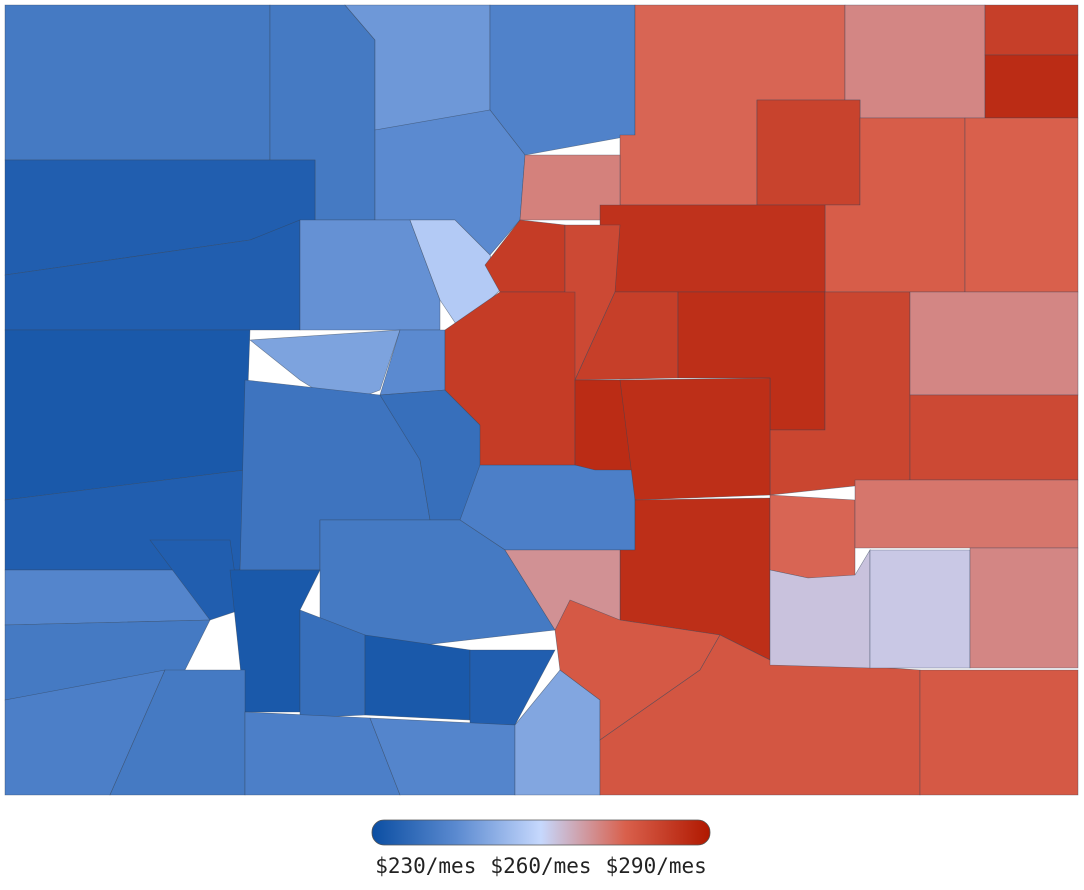 Image resolution: width=1084 pixels, height=890 pixels. Describe the element at coordinates (541, 832) in the screenshot. I see `color-bar` at that location.